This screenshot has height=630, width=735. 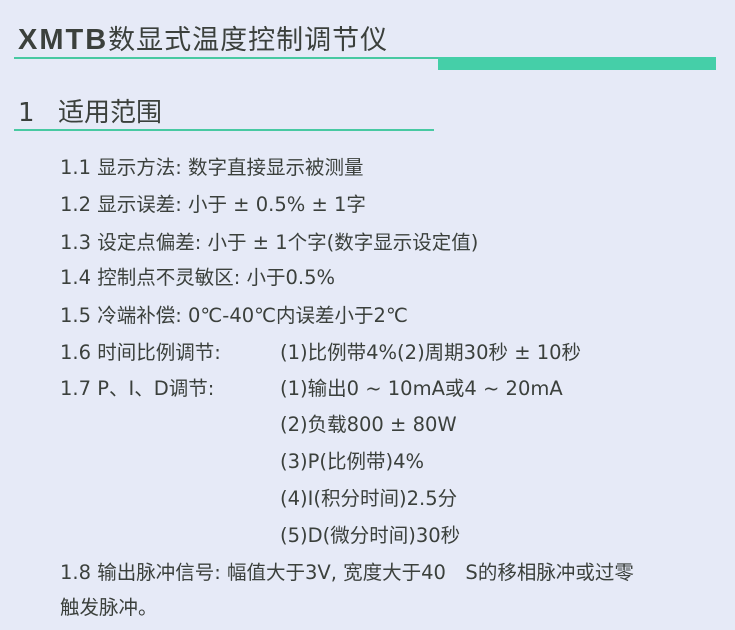 I want to click on item-value: (5)D(微分时间)30秒, so click(x=370, y=535).